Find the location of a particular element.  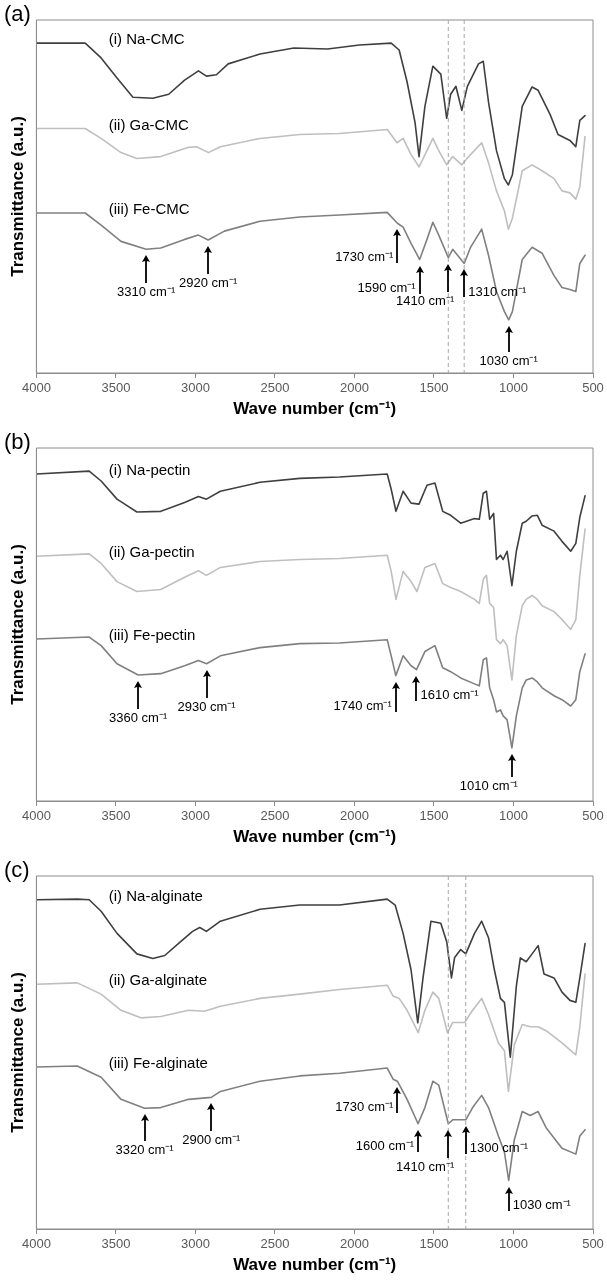

annotation: 1300 cm⁻¹ is located at coordinates (499, 1147).